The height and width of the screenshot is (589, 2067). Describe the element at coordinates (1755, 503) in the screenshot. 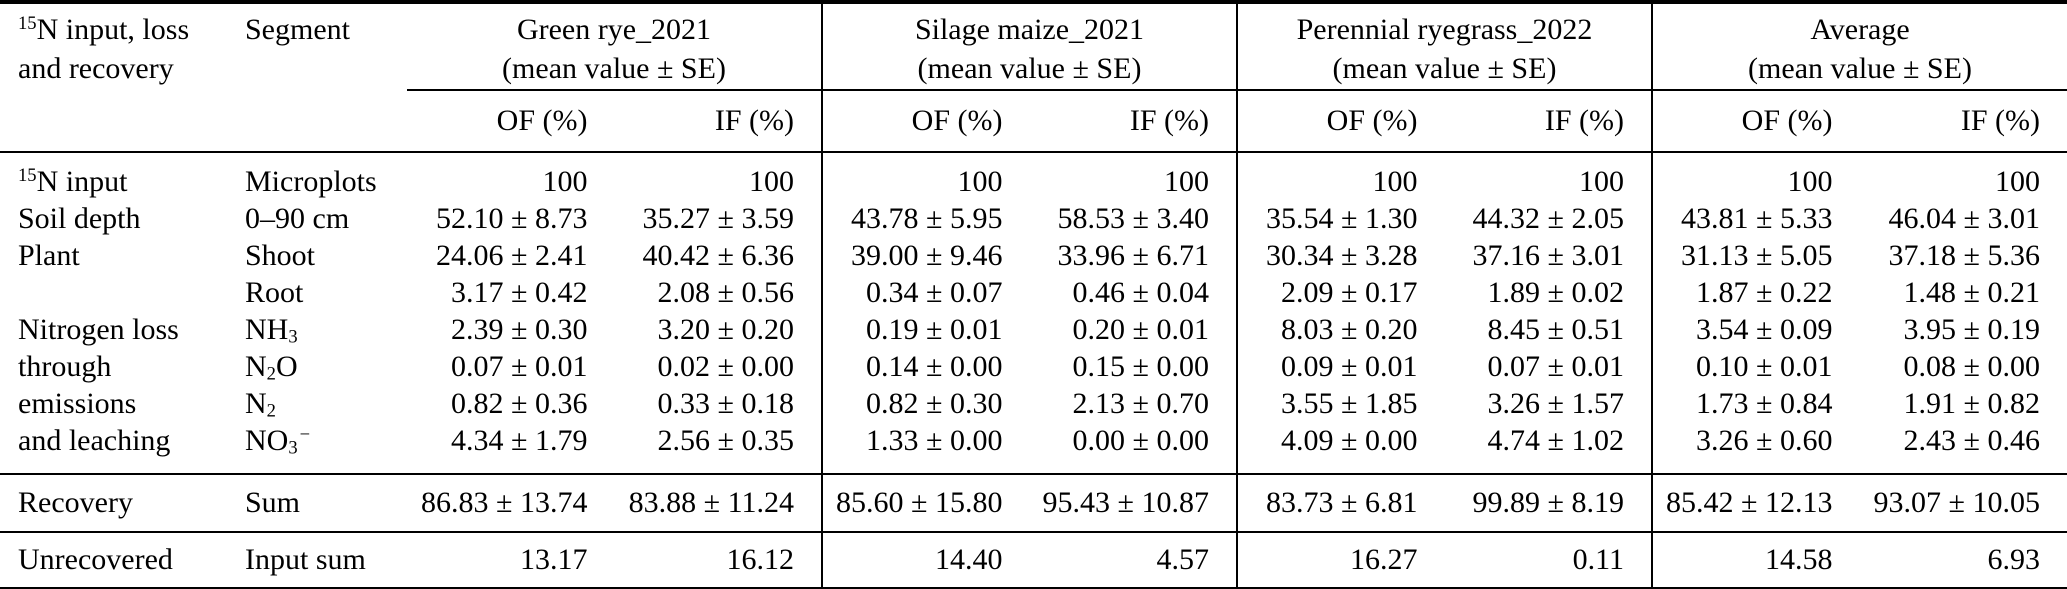

I see `value-cell: 85.42 ± 12.13` at that location.